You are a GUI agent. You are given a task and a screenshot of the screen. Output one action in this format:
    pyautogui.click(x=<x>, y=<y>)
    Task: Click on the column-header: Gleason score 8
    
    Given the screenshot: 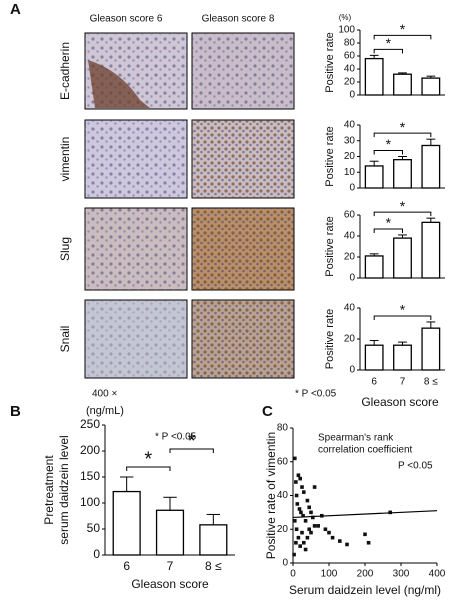 What is the action you would take?
    pyautogui.click(x=238, y=19)
    